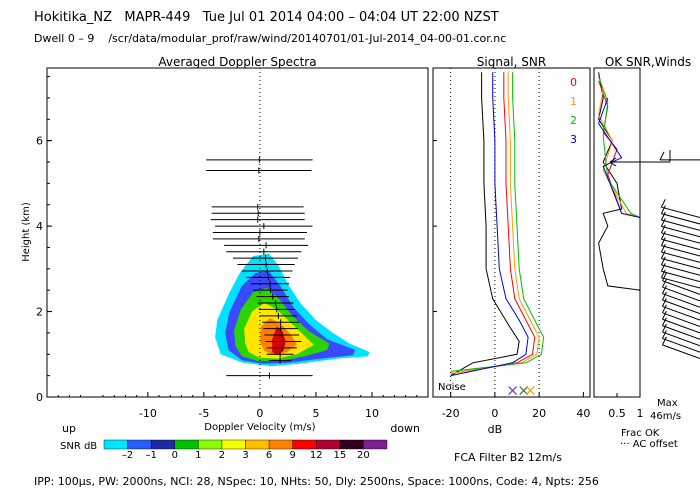 This screenshot has height=500, width=700. I want to click on frac-ok-line-frac_ok, so click(619, 224).